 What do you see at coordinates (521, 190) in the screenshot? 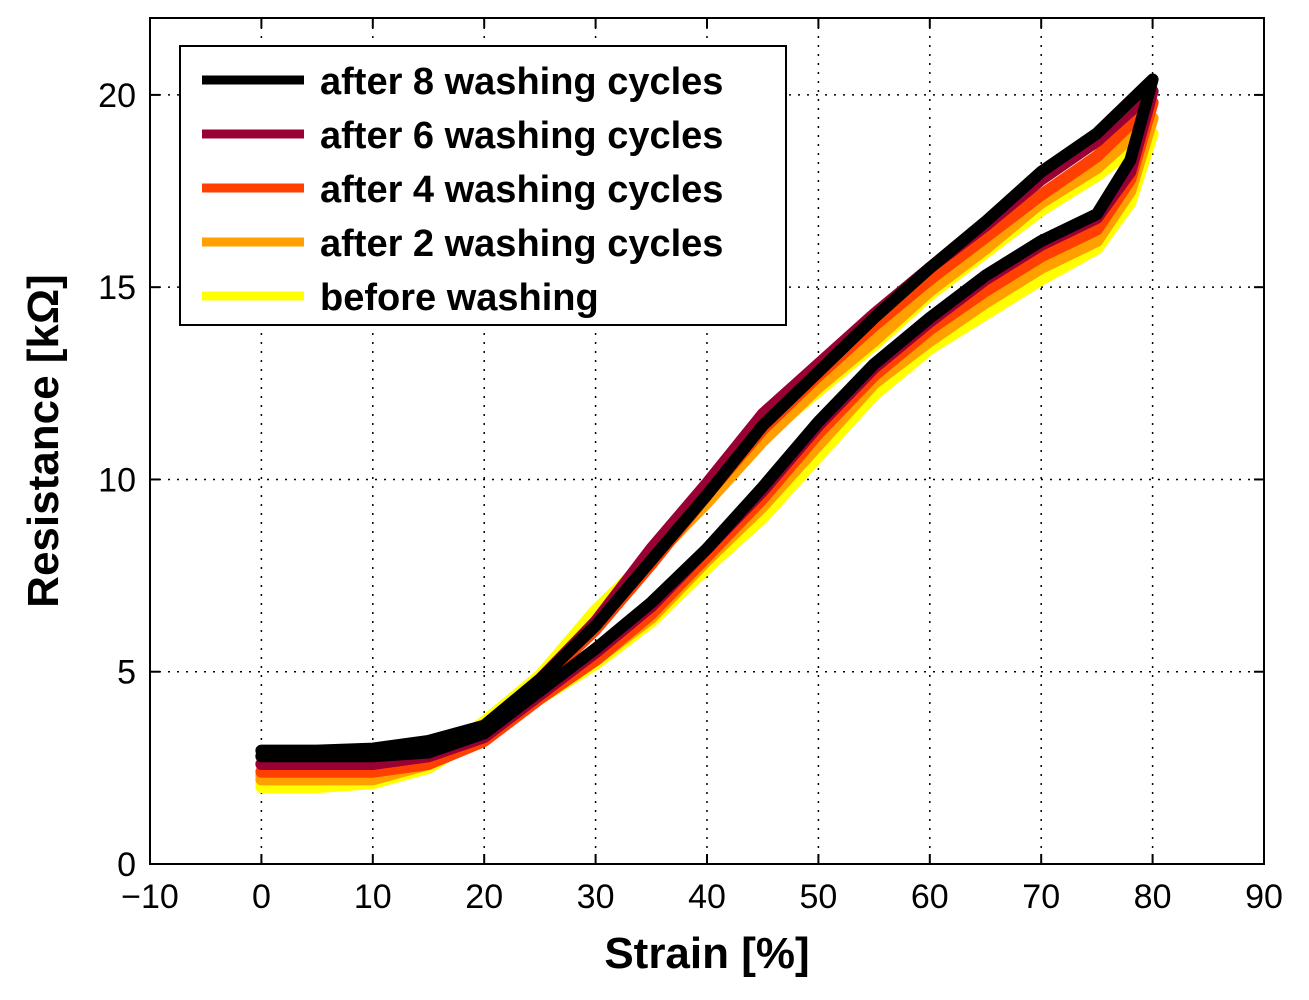
I see `legend-label: after 4 washing cycles` at bounding box center [521, 190].